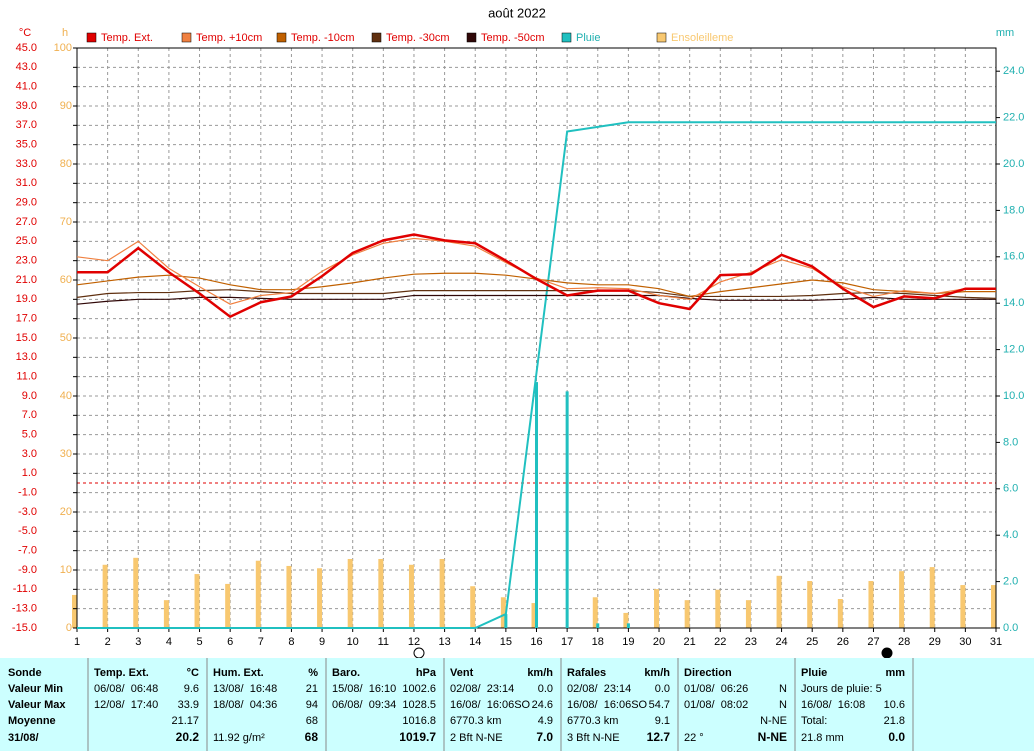  I want to click on cell-value: 20.2, so click(188, 737).